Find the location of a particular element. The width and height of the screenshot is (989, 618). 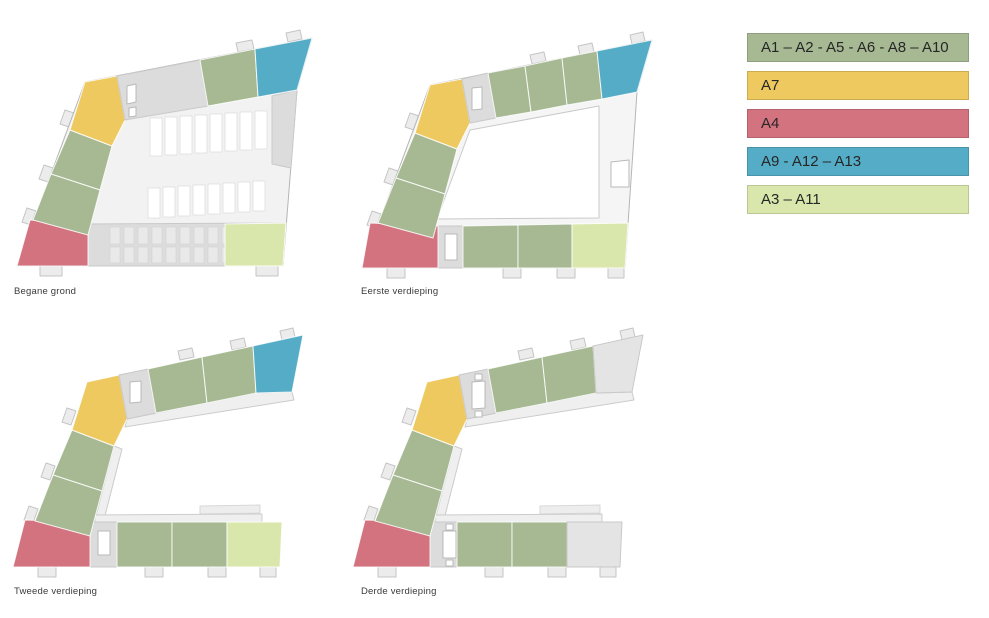

legend-item-label: A4 is located at coordinates (770, 123).